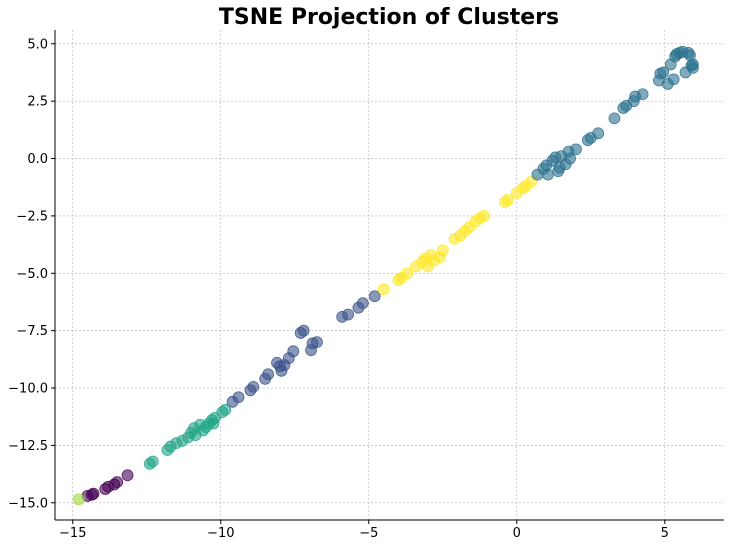 The height and width of the screenshot is (544, 730). I want to click on y-tick-label: −15.0, so click(28, 503).